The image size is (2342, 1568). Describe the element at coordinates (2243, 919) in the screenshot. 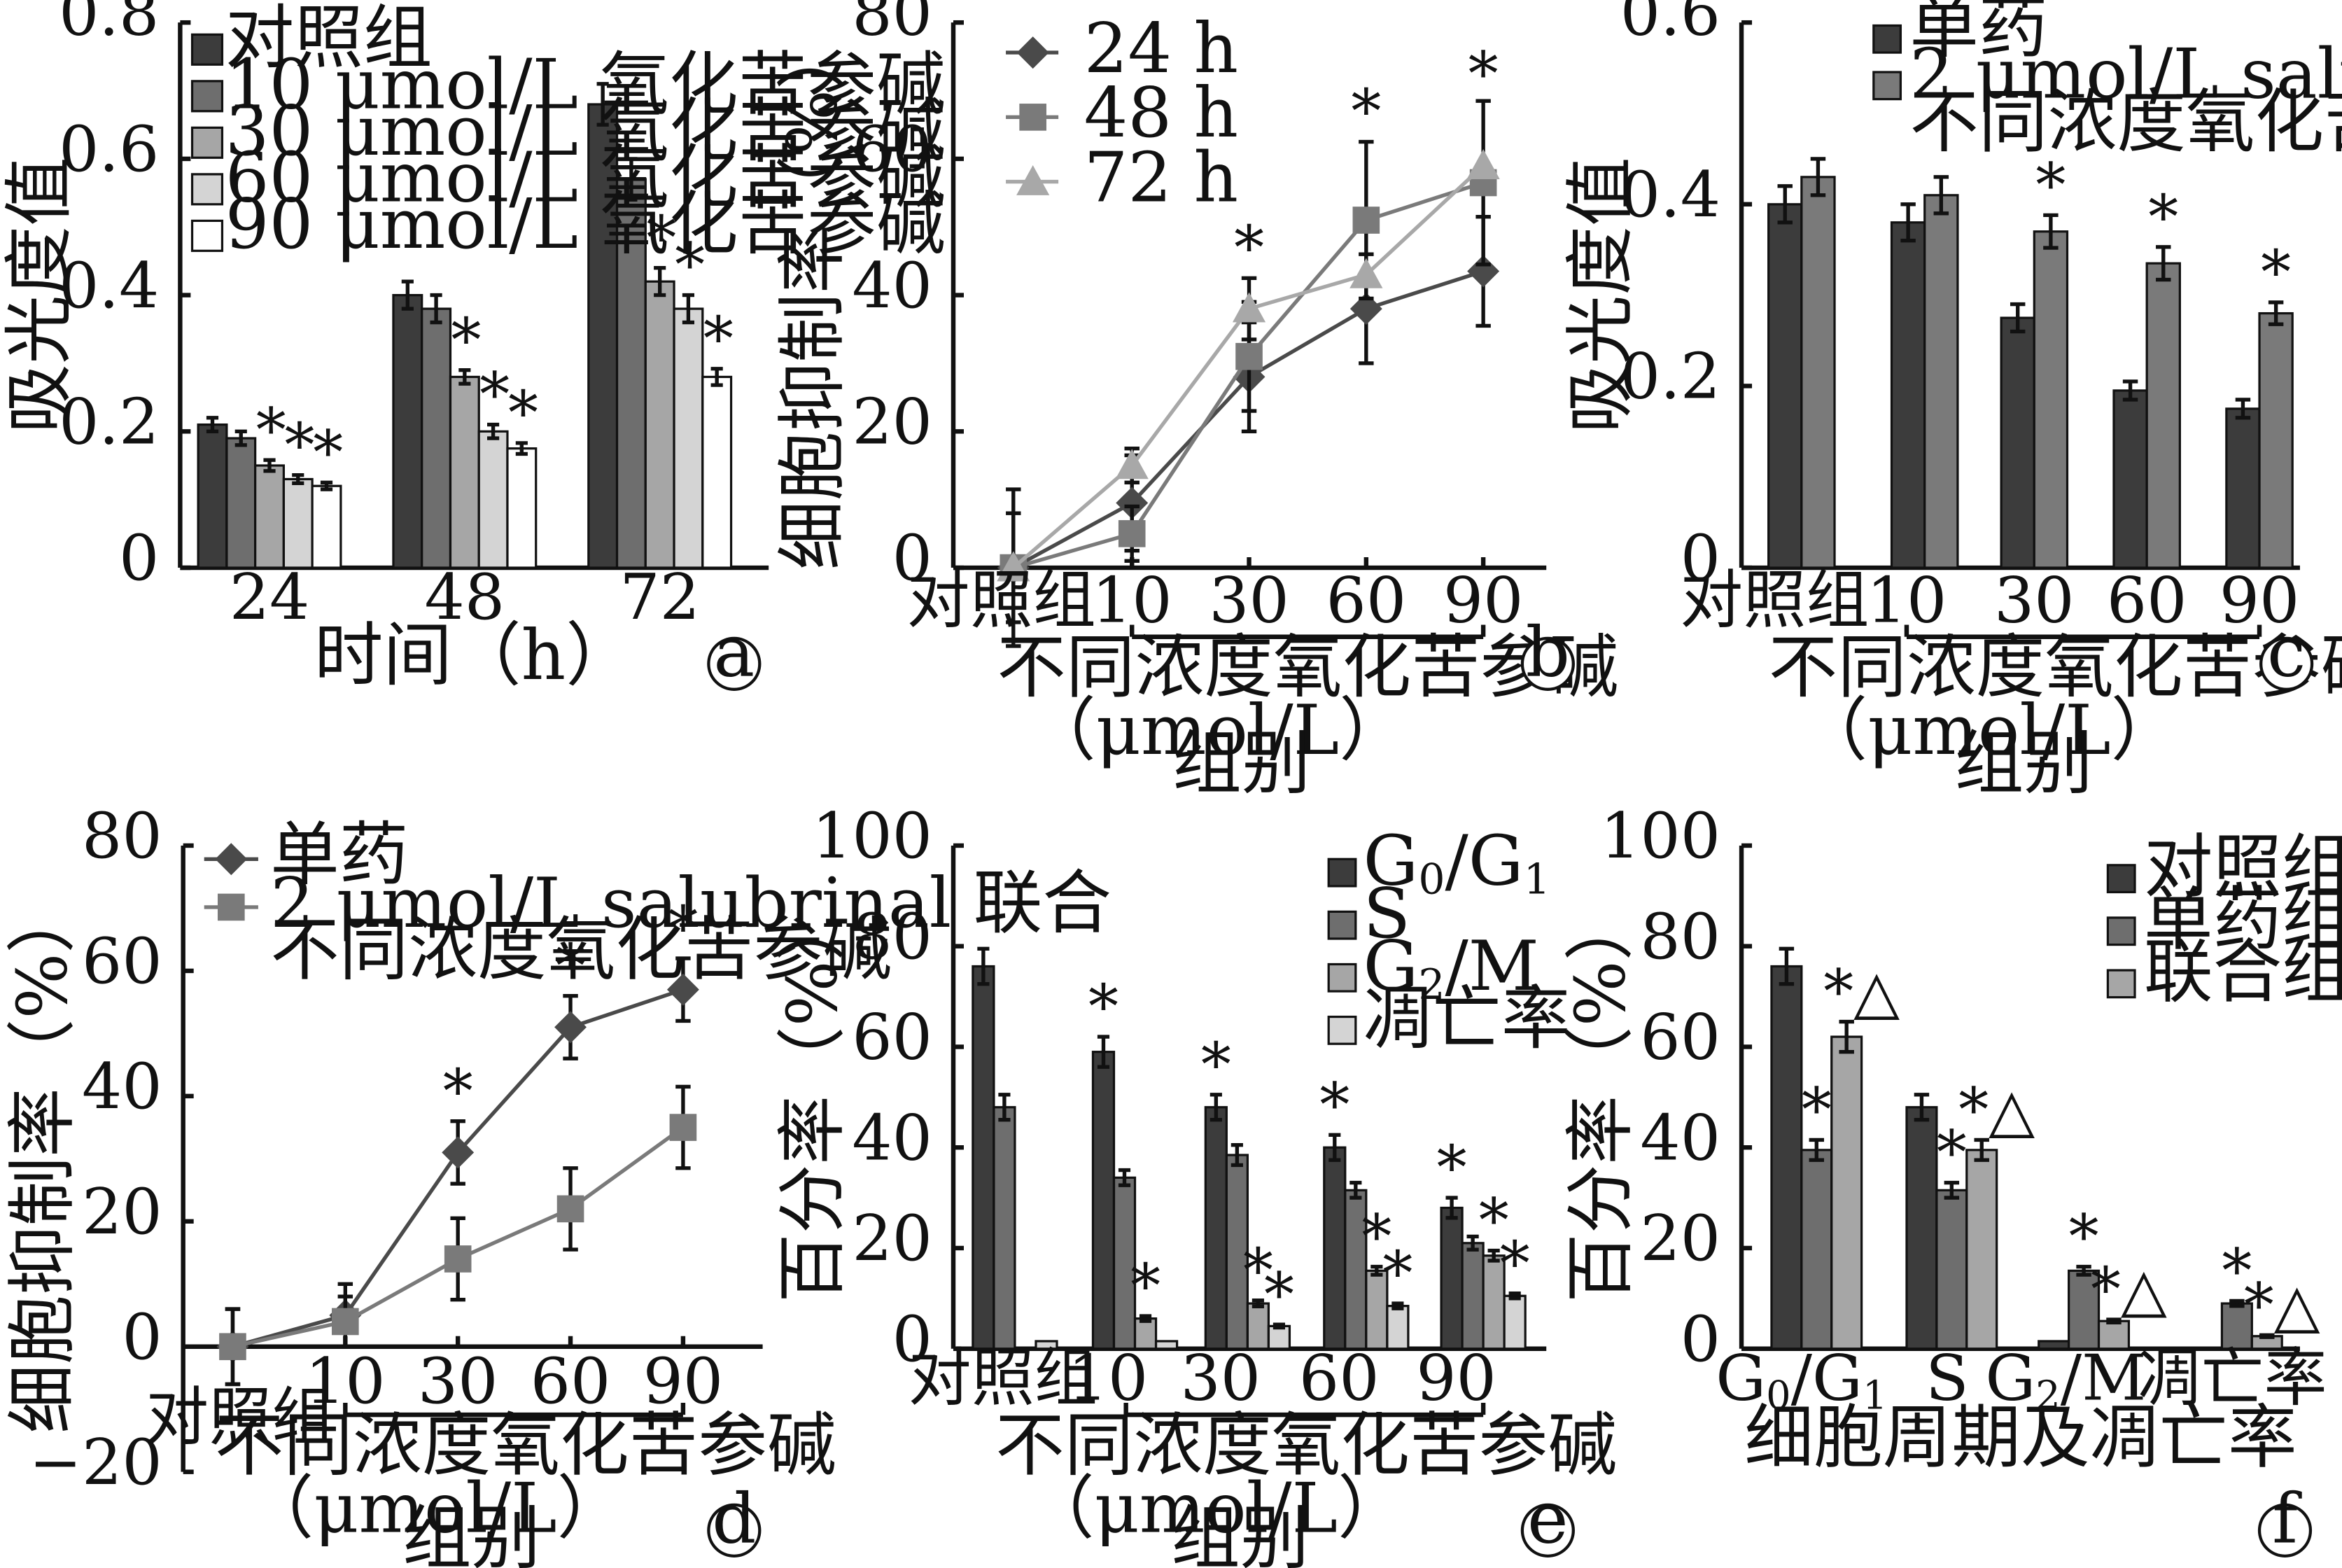

I see `legend-label: 单药组` at that location.